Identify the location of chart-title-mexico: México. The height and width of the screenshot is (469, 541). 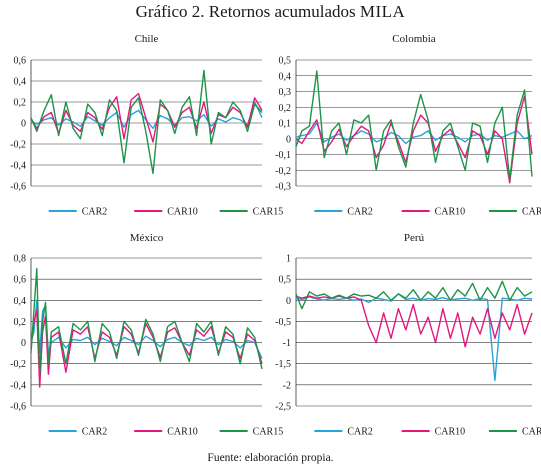
(147, 238).